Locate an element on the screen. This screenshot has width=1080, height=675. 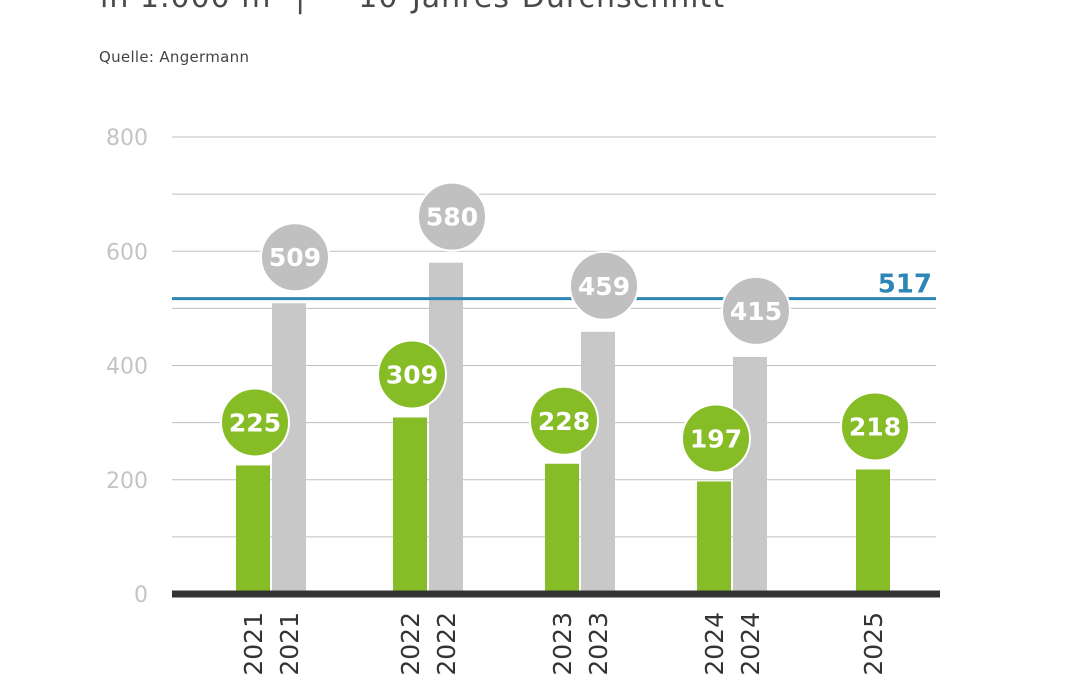
value-label-gray: 459 is located at coordinates (604, 286).